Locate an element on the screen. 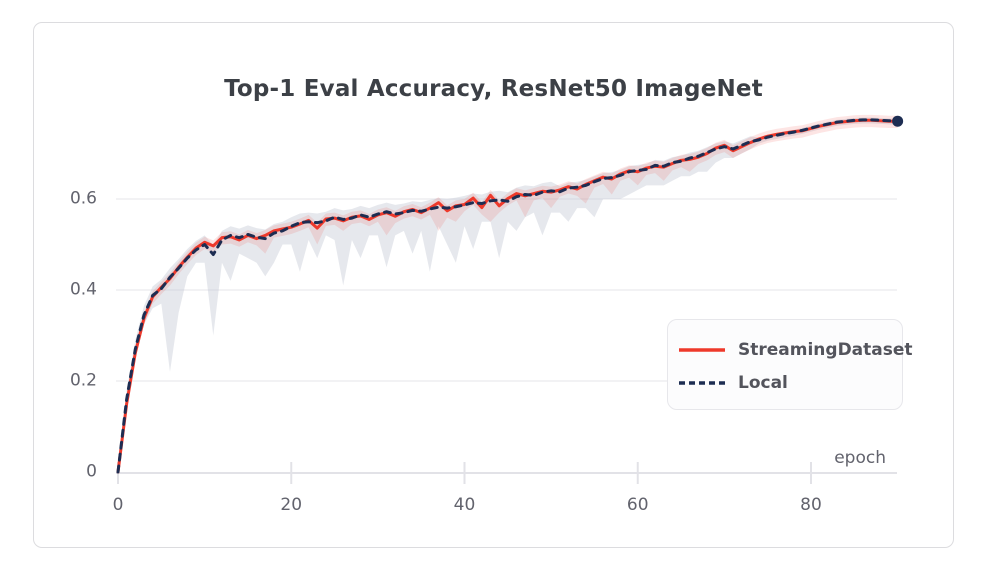 Image resolution: width=1000 pixels, height=582 pixels. x-tick-label: 20 is located at coordinates (291, 505).